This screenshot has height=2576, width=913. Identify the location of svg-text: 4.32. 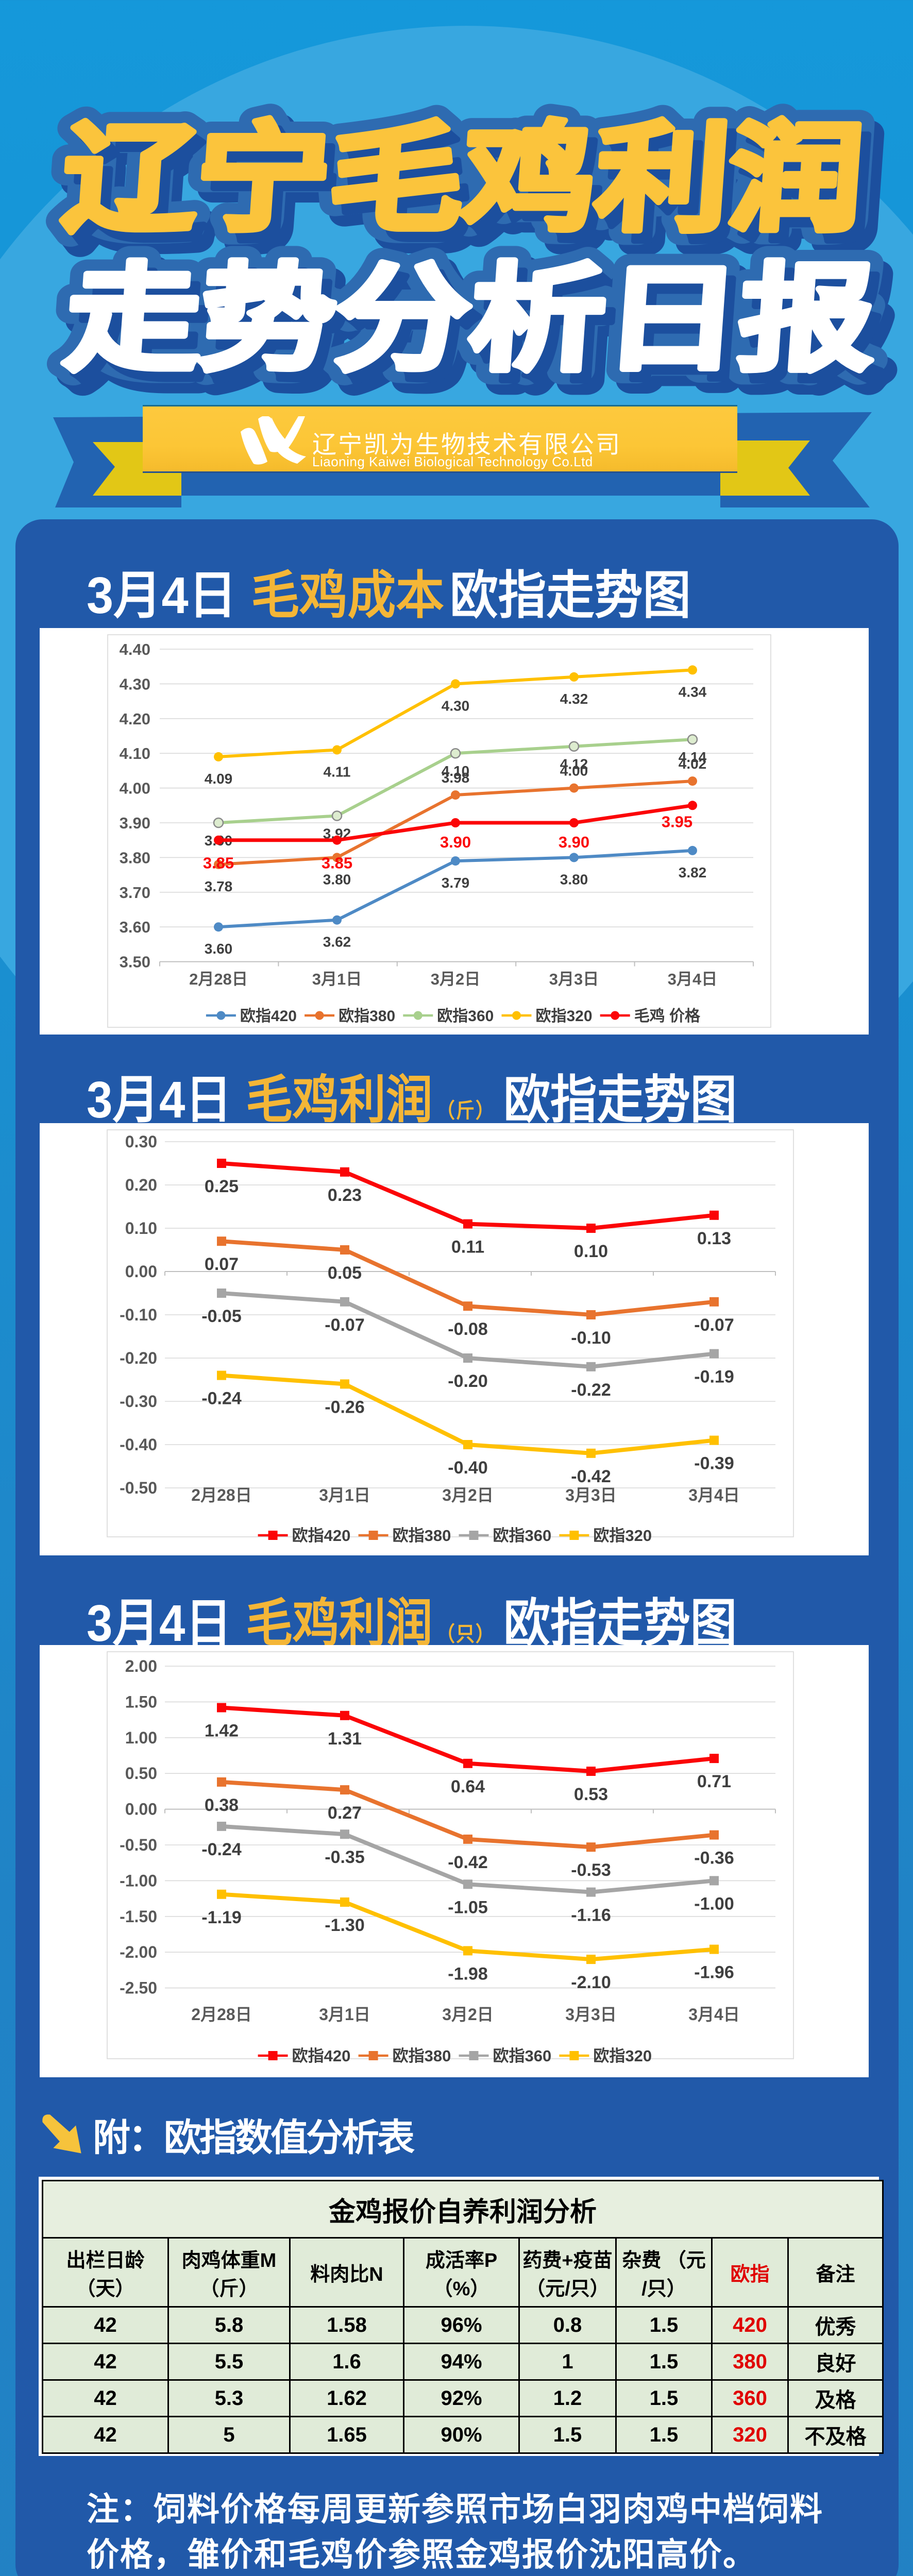
(574, 699).